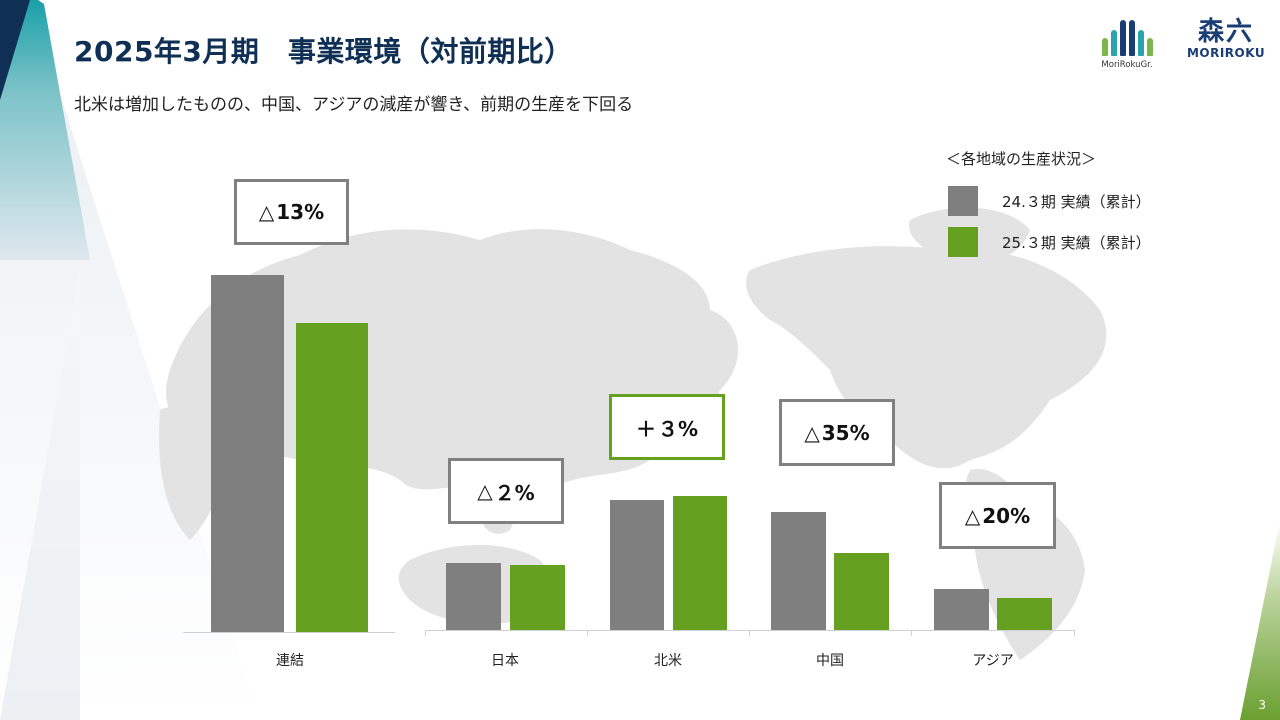 The image size is (1280, 720). What do you see at coordinates (1024, 614) in the screenshot?
I see `bar-asia-current` at bounding box center [1024, 614].